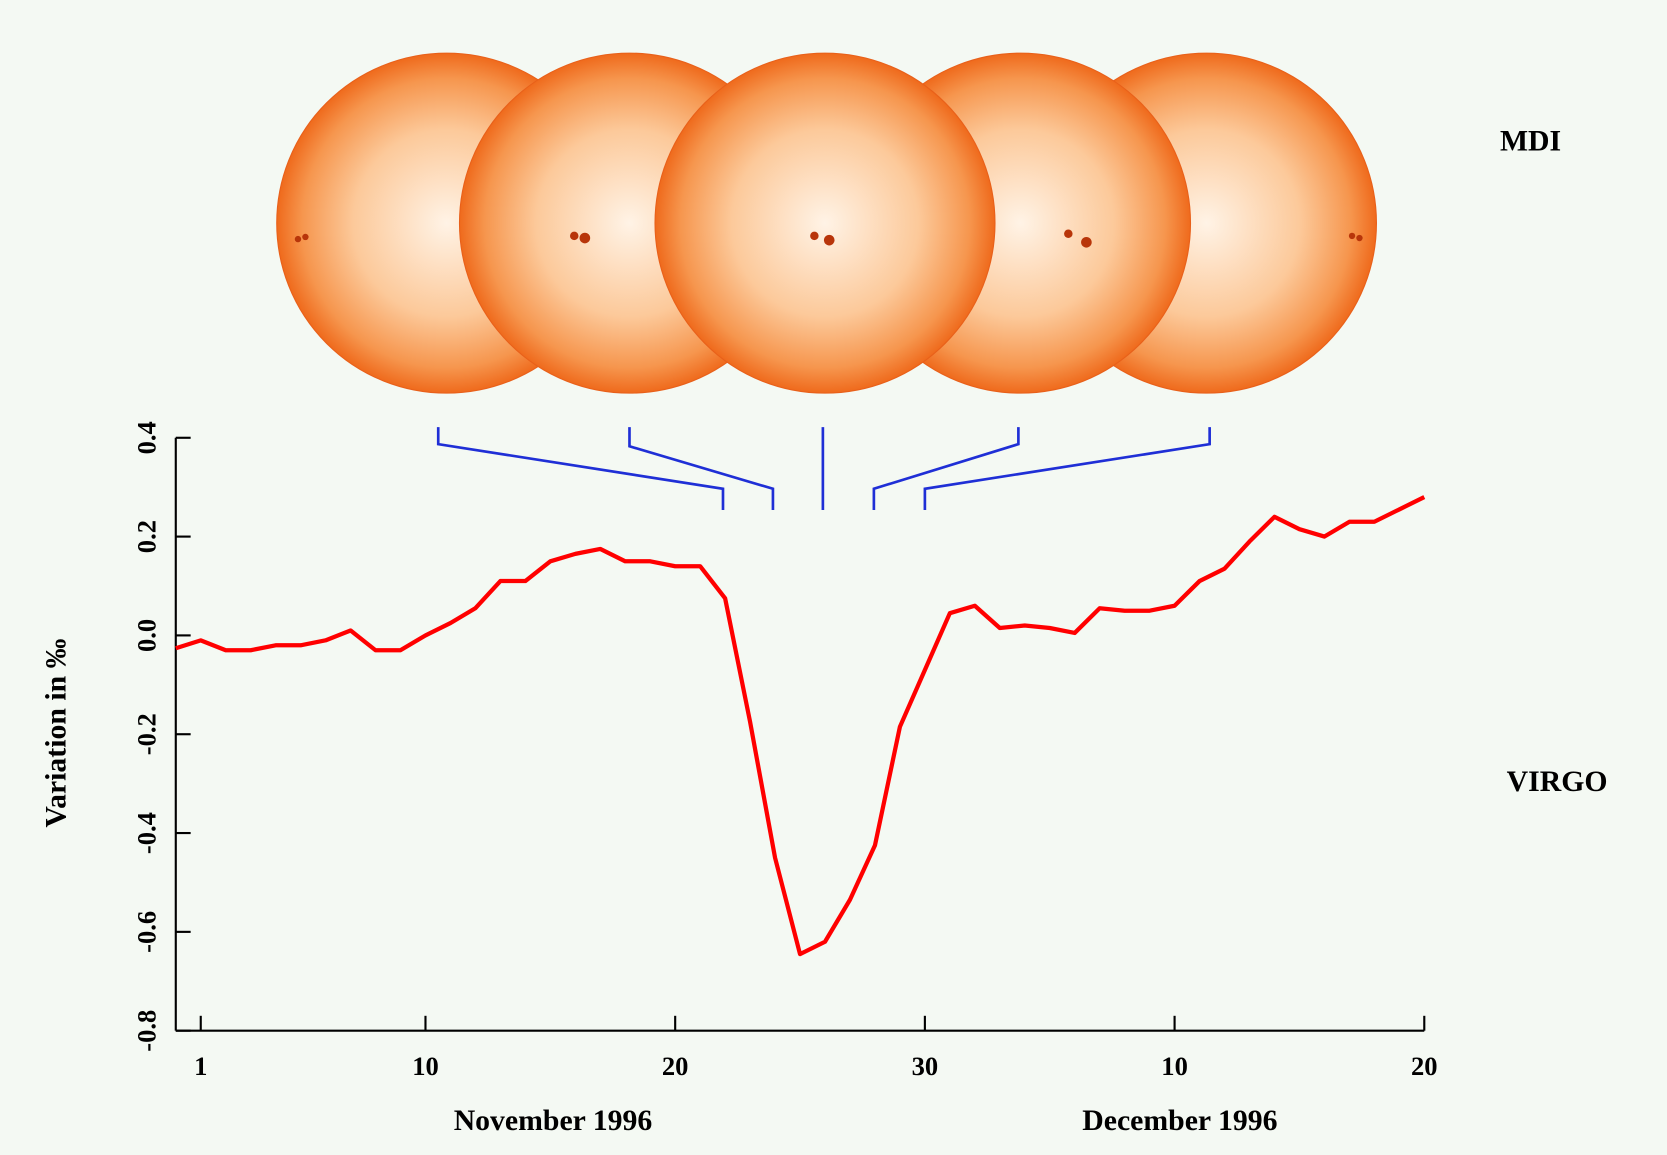  Describe the element at coordinates (823, 469) in the screenshot. I see `connectors` at that location.